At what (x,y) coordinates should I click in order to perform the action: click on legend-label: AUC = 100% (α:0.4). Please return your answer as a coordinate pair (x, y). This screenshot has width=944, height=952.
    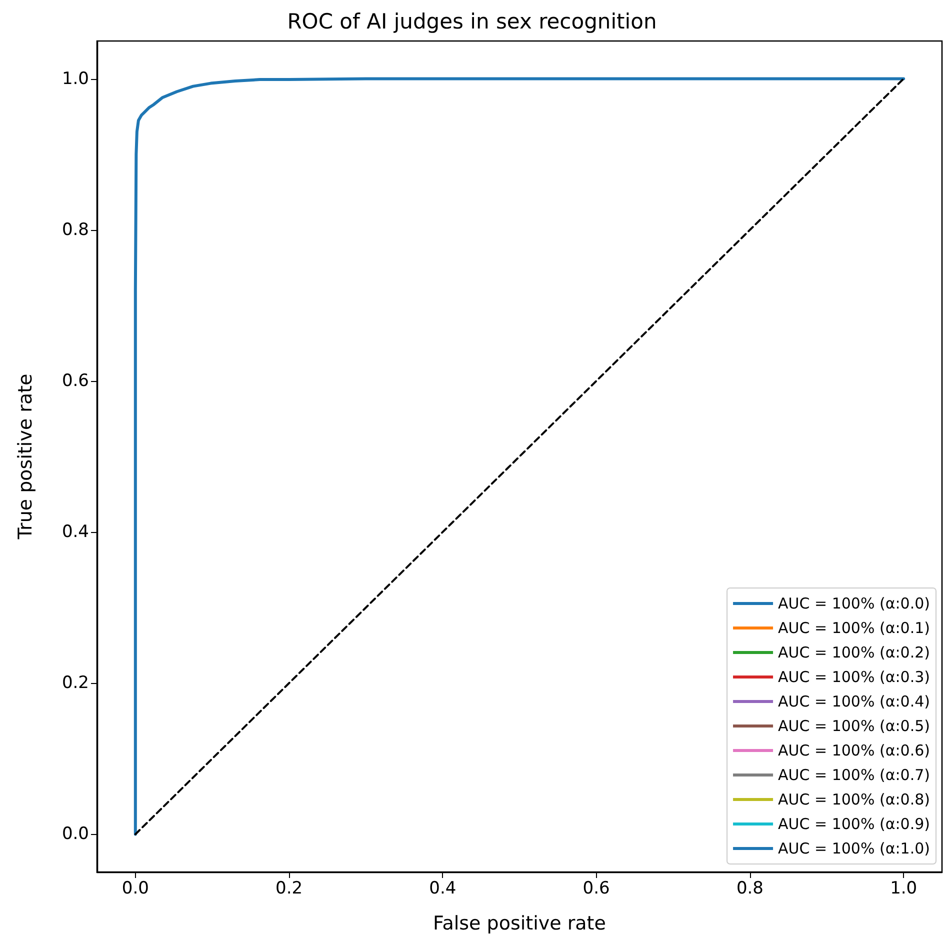
    Looking at the image, I should click on (854, 701).